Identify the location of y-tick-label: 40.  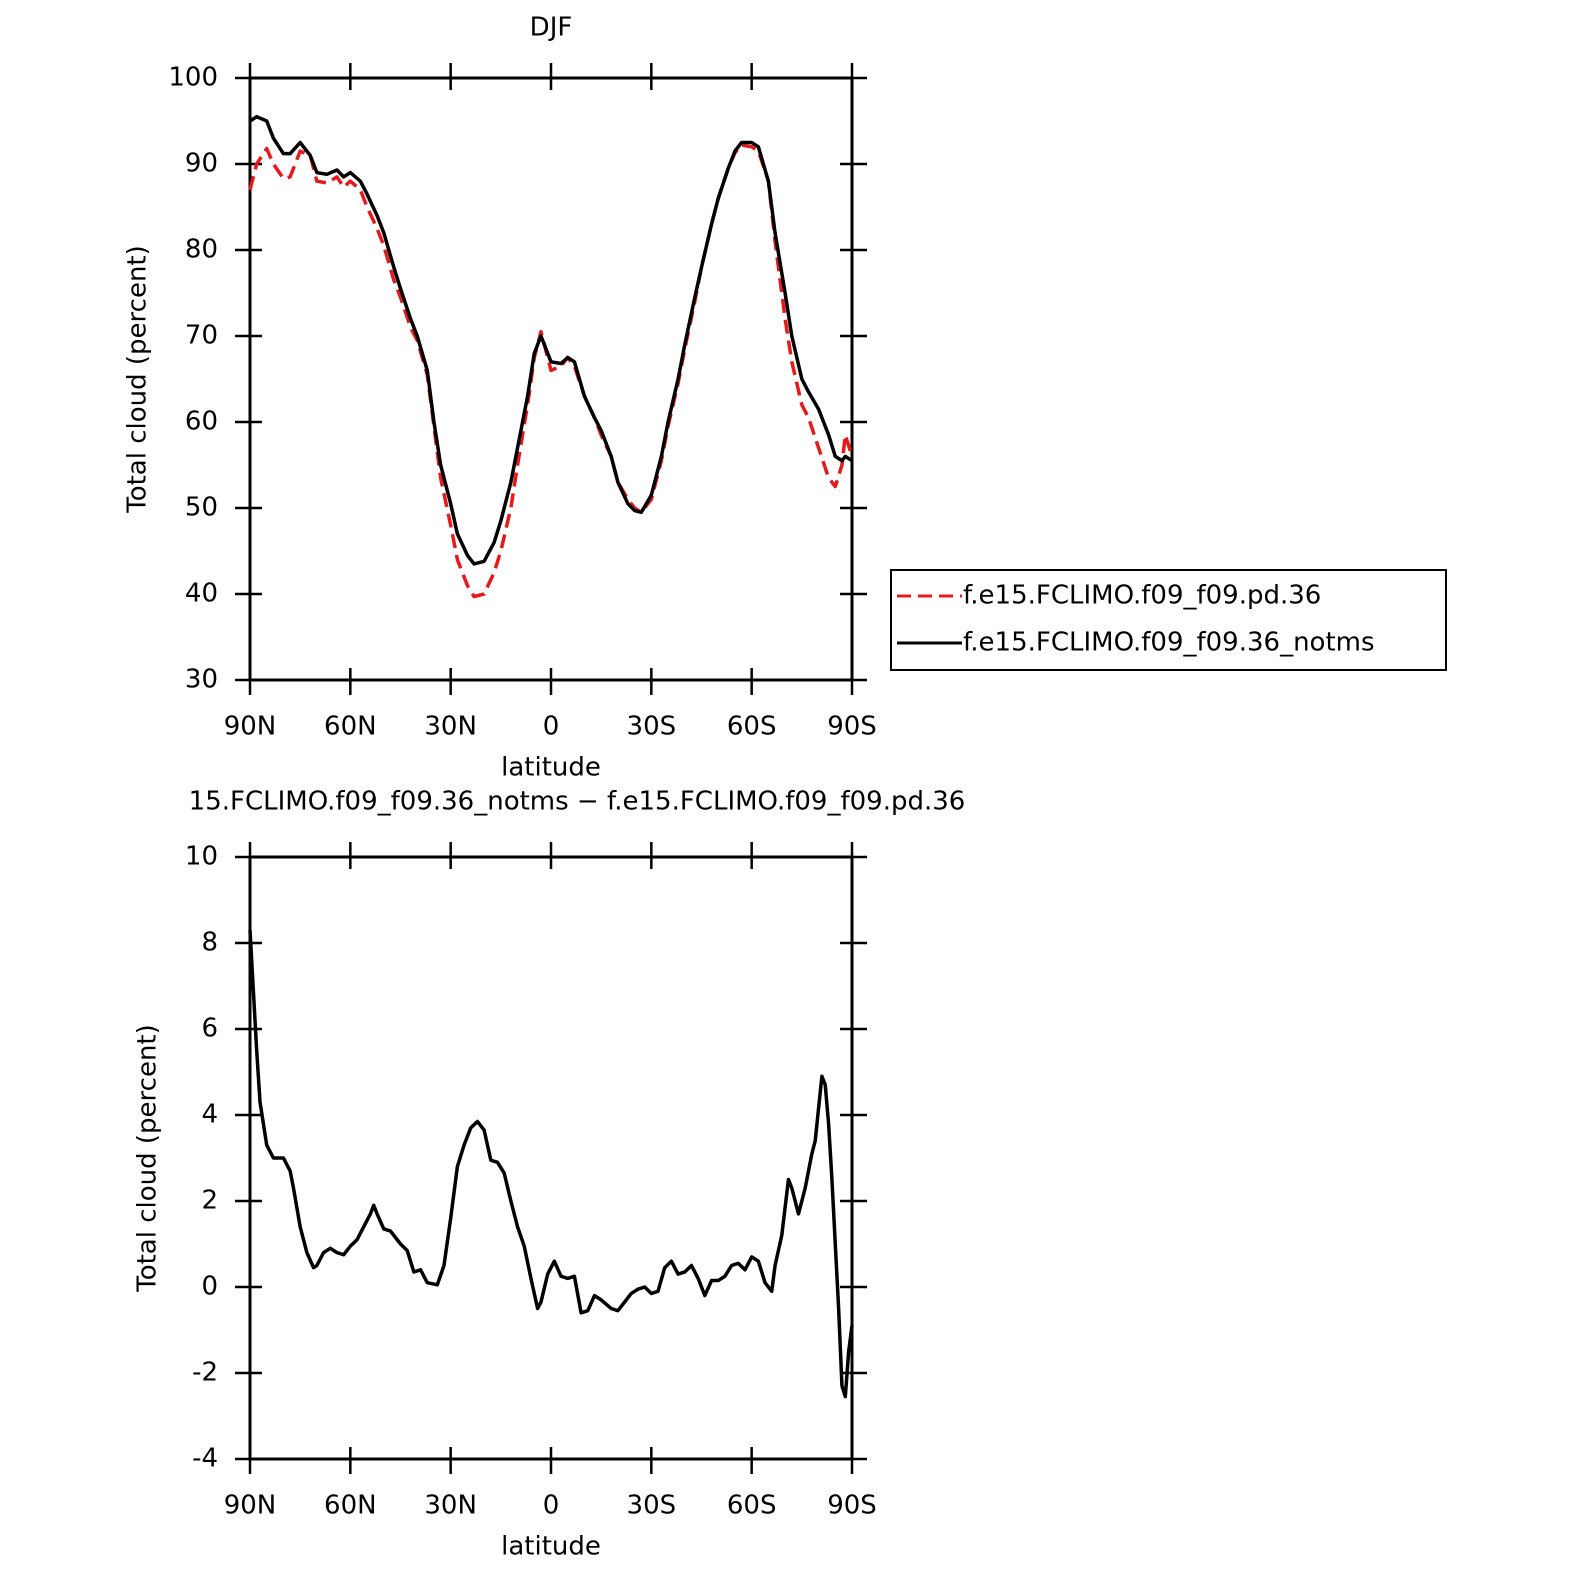
(201, 594).